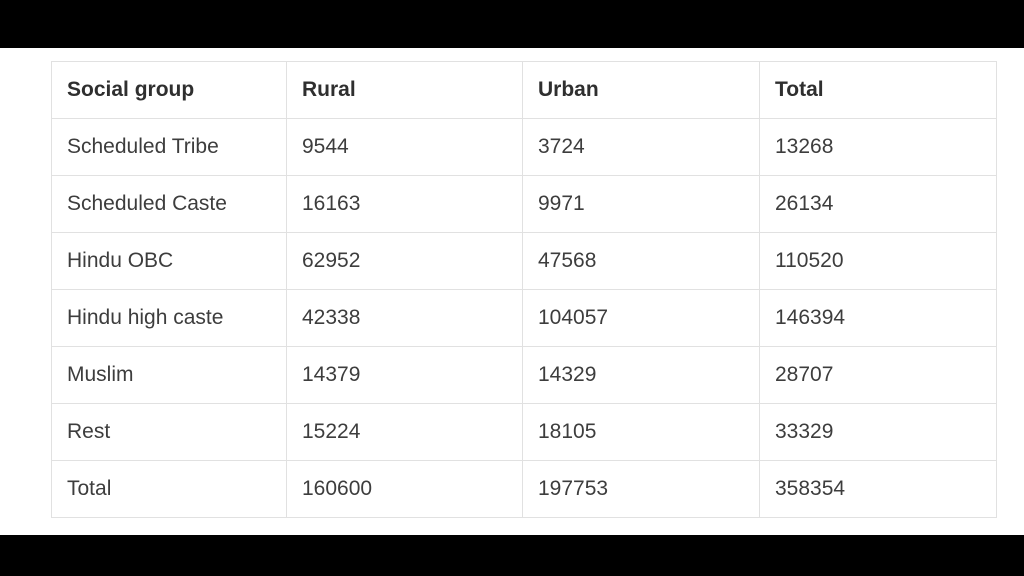 The width and height of the screenshot is (1024, 576). What do you see at coordinates (169, 432) in the screenshot?
I see `cell-social-group: Rest` at bounding box center [169, 432].